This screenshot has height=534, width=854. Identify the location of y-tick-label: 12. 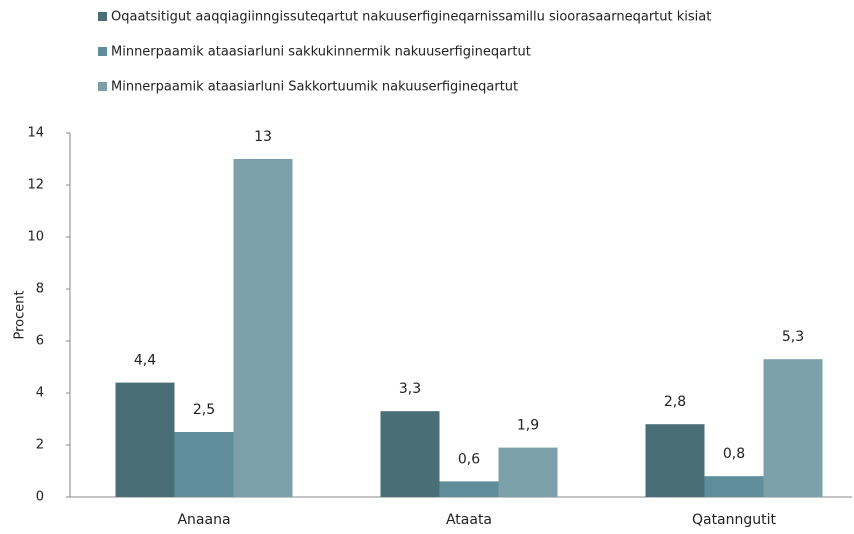
(35, 185).